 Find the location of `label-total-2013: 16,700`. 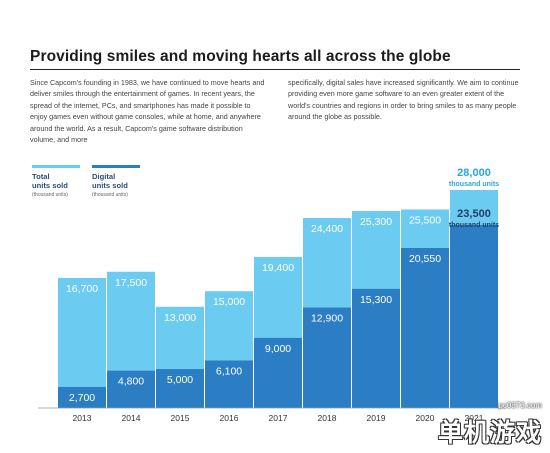

label-total-2013: 16,700 is located at coordinates (82, 289).